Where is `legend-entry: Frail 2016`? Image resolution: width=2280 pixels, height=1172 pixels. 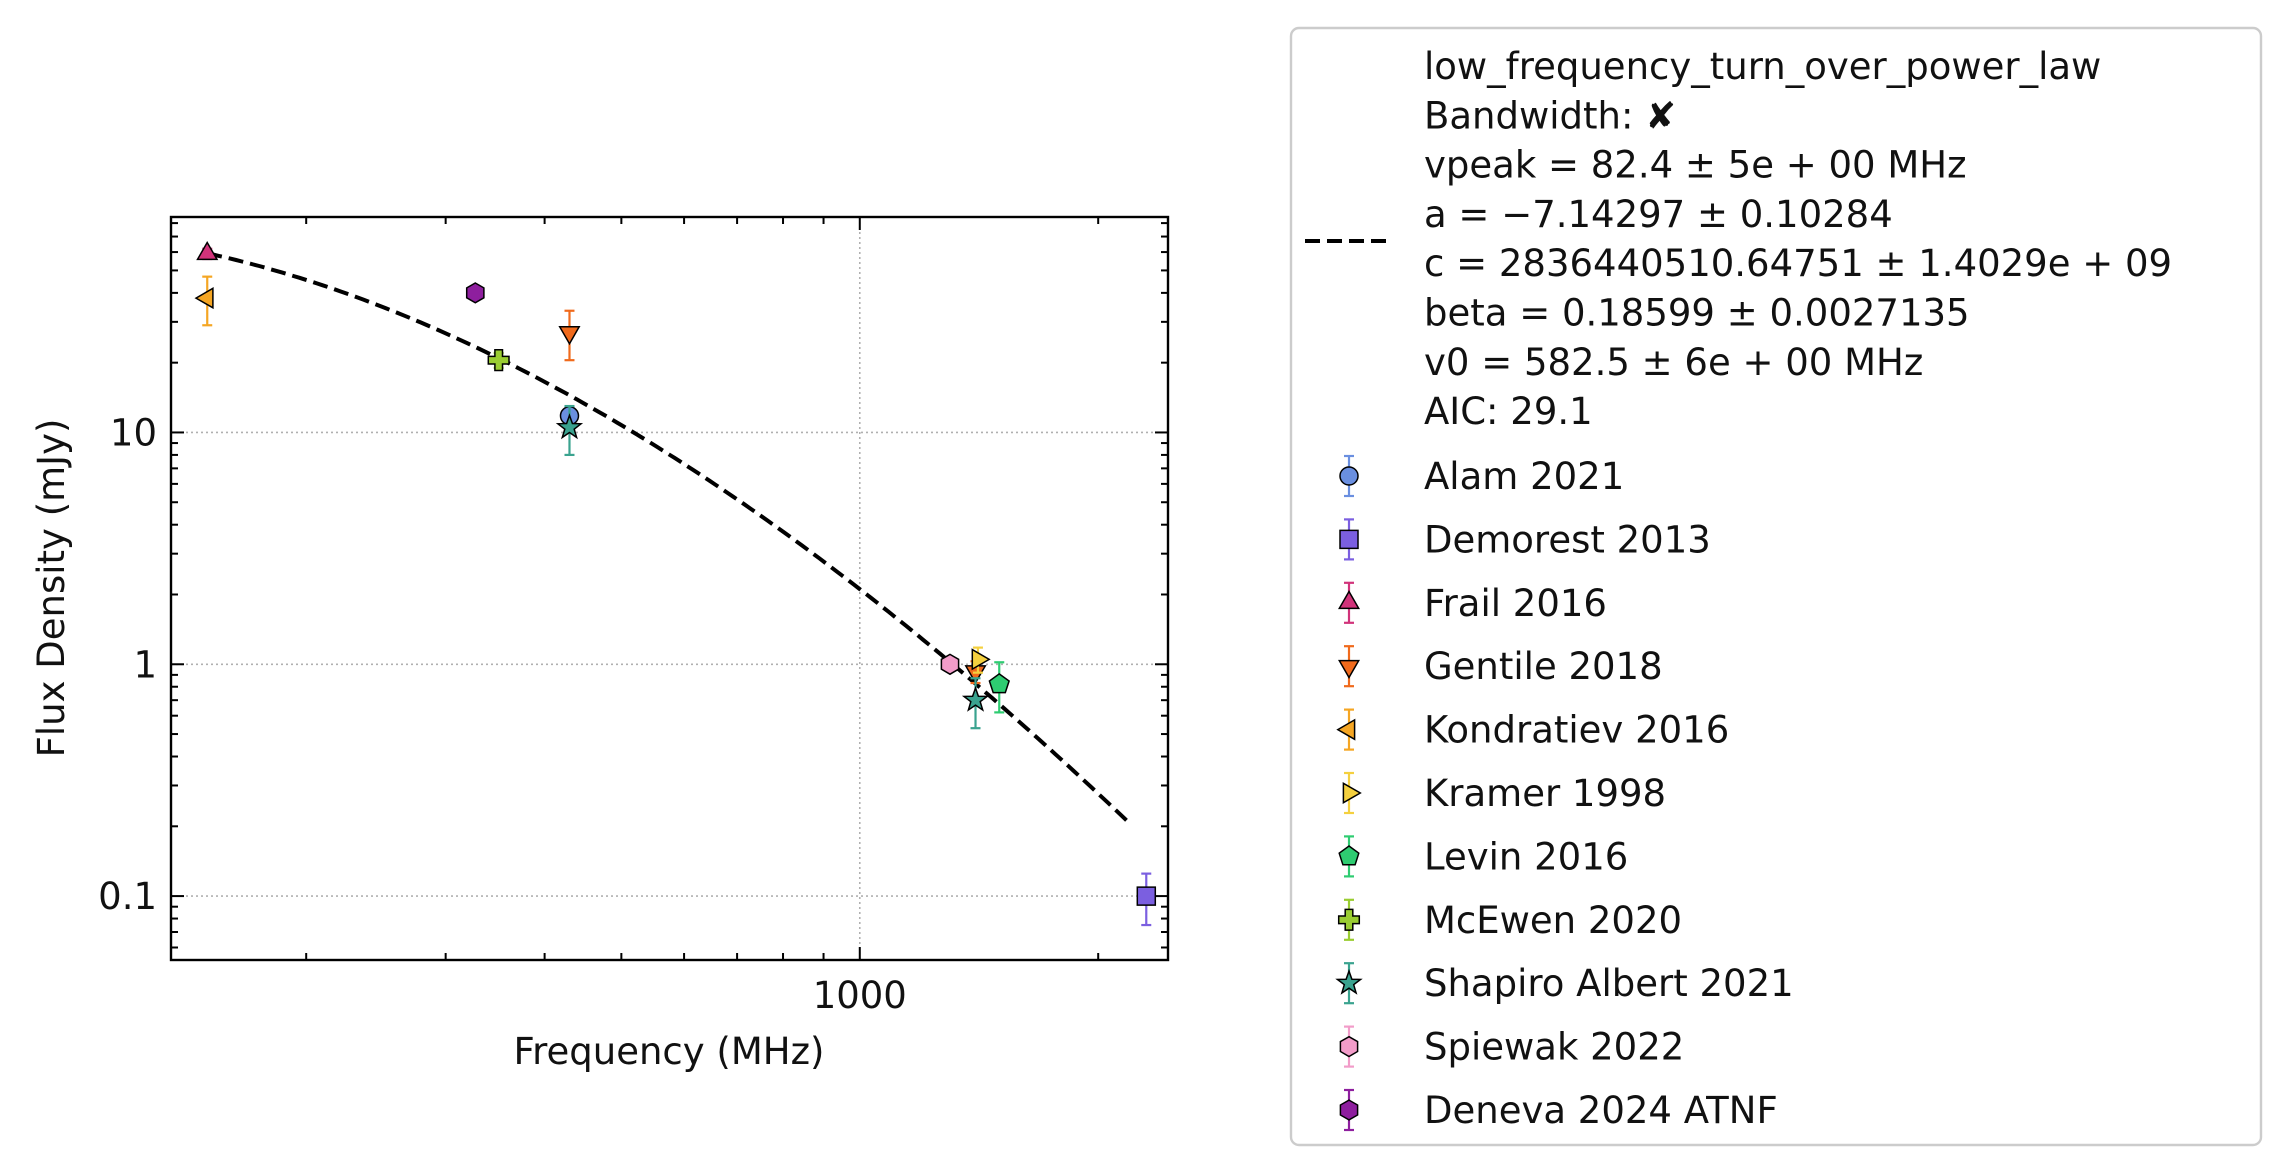
legend-entry: Frail 2016 is located at coordinates (1472, 603).